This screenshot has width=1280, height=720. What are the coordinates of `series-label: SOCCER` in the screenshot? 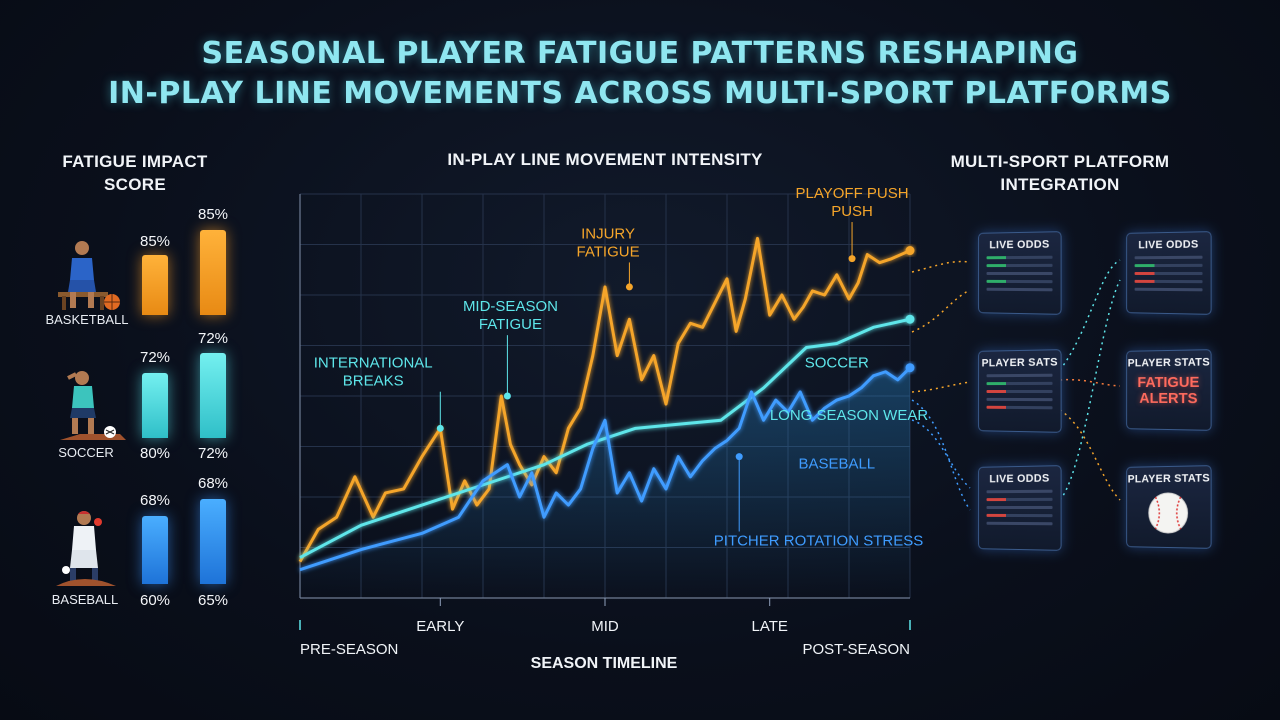 It's located at (837, 363).